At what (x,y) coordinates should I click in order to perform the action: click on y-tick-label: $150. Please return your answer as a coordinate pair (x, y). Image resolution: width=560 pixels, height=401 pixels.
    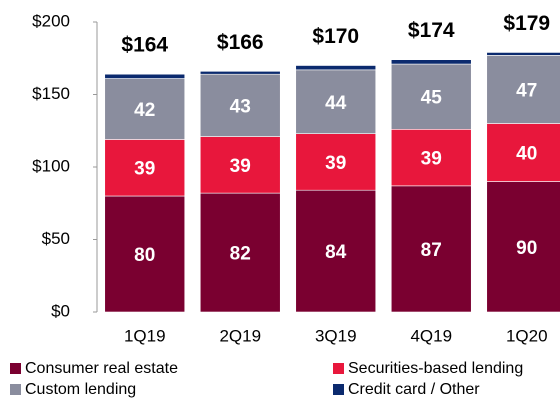
    Looking at the image, I should click on (51, 93).